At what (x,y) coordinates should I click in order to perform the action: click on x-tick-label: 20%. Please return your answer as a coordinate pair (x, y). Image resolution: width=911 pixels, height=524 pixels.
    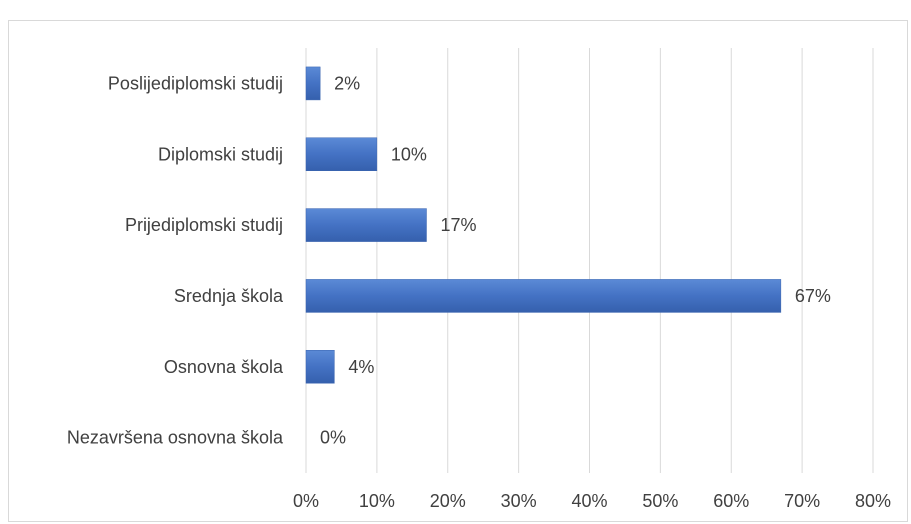
    Looking at the image, I should click on (448, 501).